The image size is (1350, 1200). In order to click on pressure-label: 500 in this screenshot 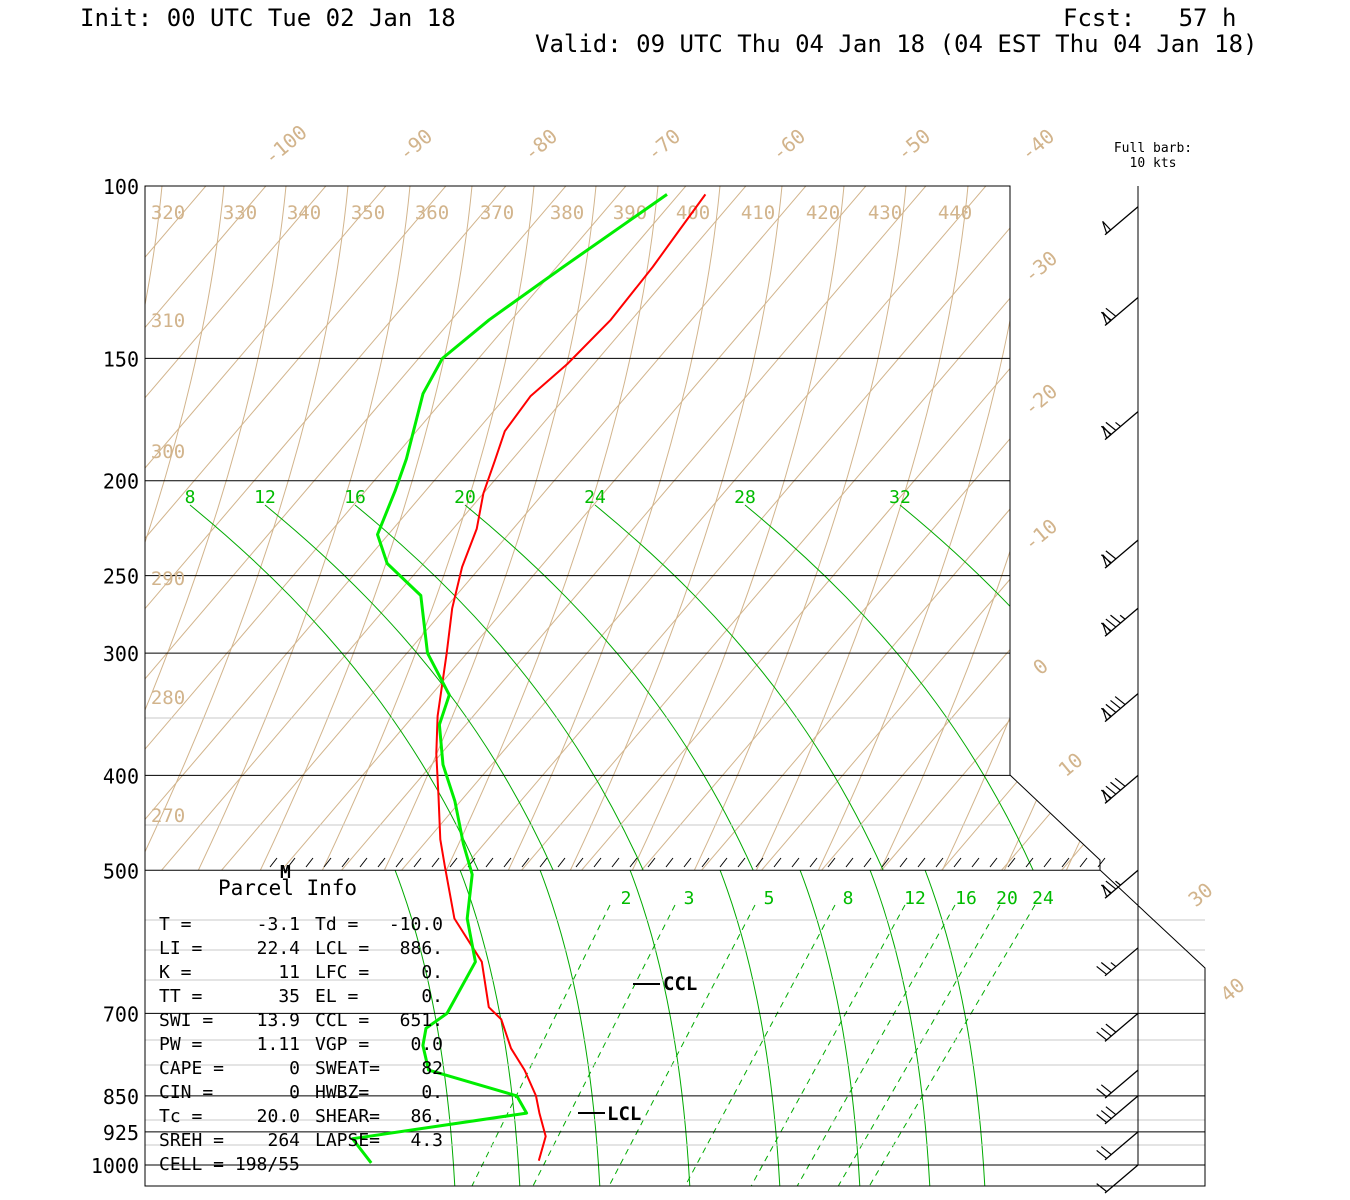, I will do `click(121, 871)`.